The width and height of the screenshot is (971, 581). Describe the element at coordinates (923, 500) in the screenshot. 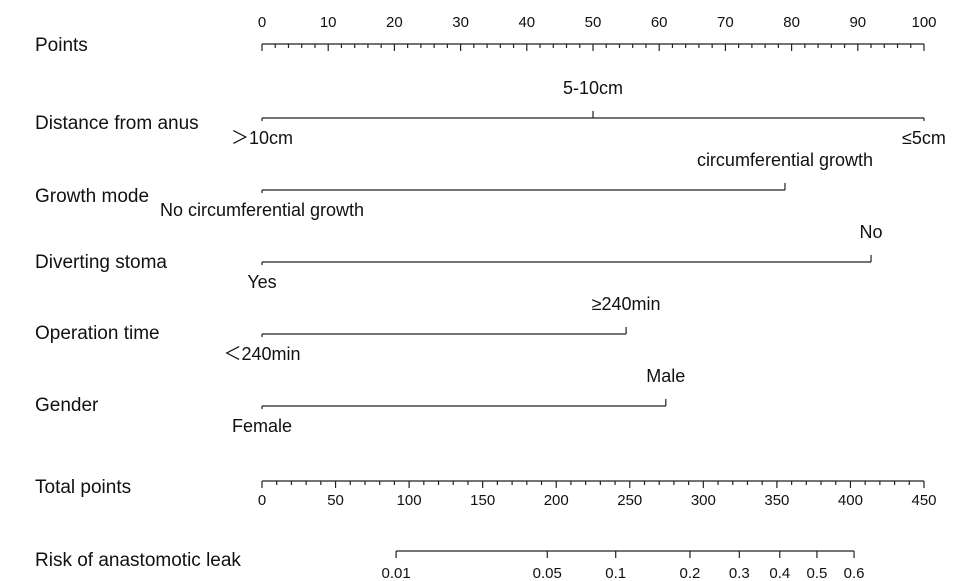

I see `tick-label: 450` at that location.